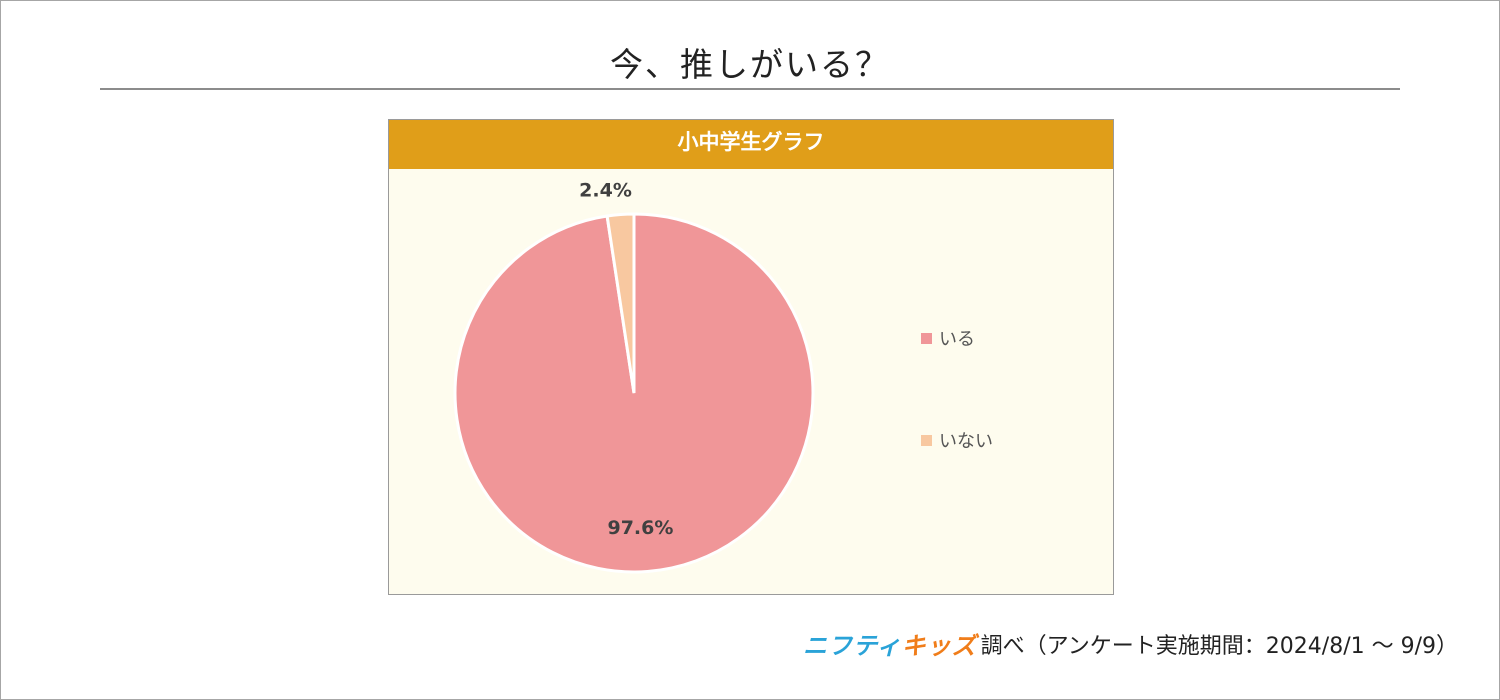 This screenshot has height=700, width=1500. I want to click on page-title: 今、推しがいる？, so click(750, 64).